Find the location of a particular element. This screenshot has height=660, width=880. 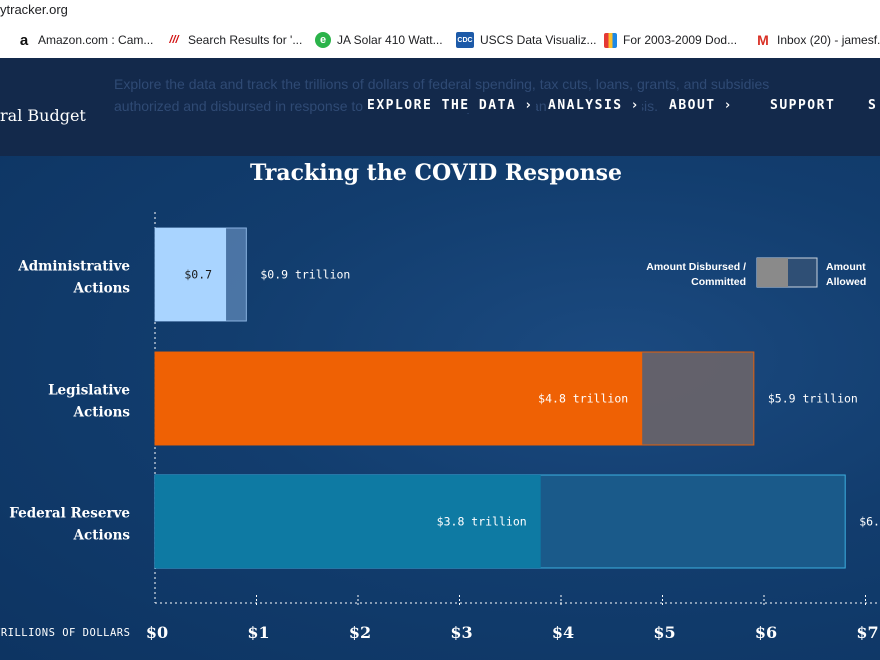

legend-label-disbursed: Amount Disbursed / is located at coordinates (696, 267).